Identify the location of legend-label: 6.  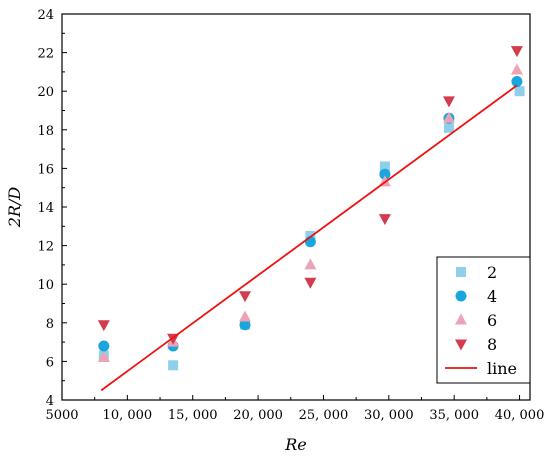
(492, 320).